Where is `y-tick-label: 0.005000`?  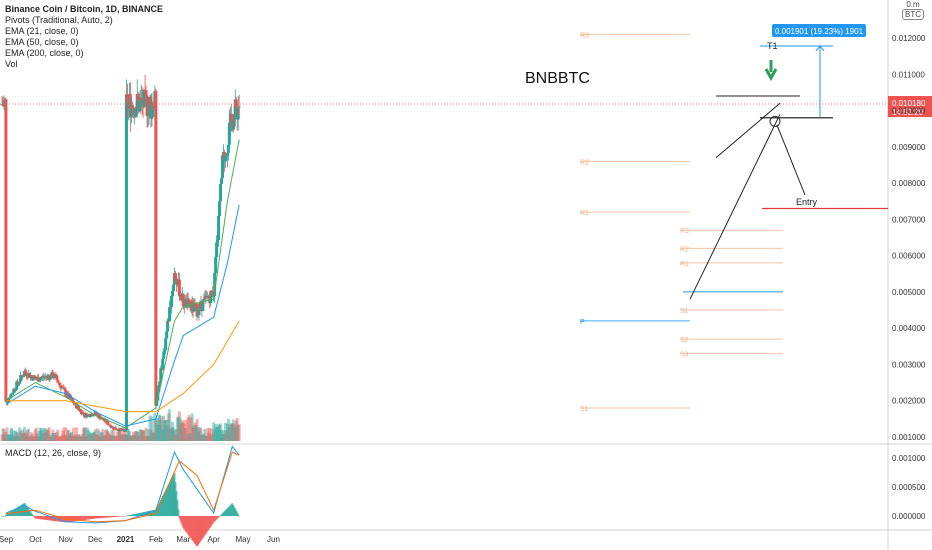
y-tick-label: 0.005000 is located at coordinates (909, 292).